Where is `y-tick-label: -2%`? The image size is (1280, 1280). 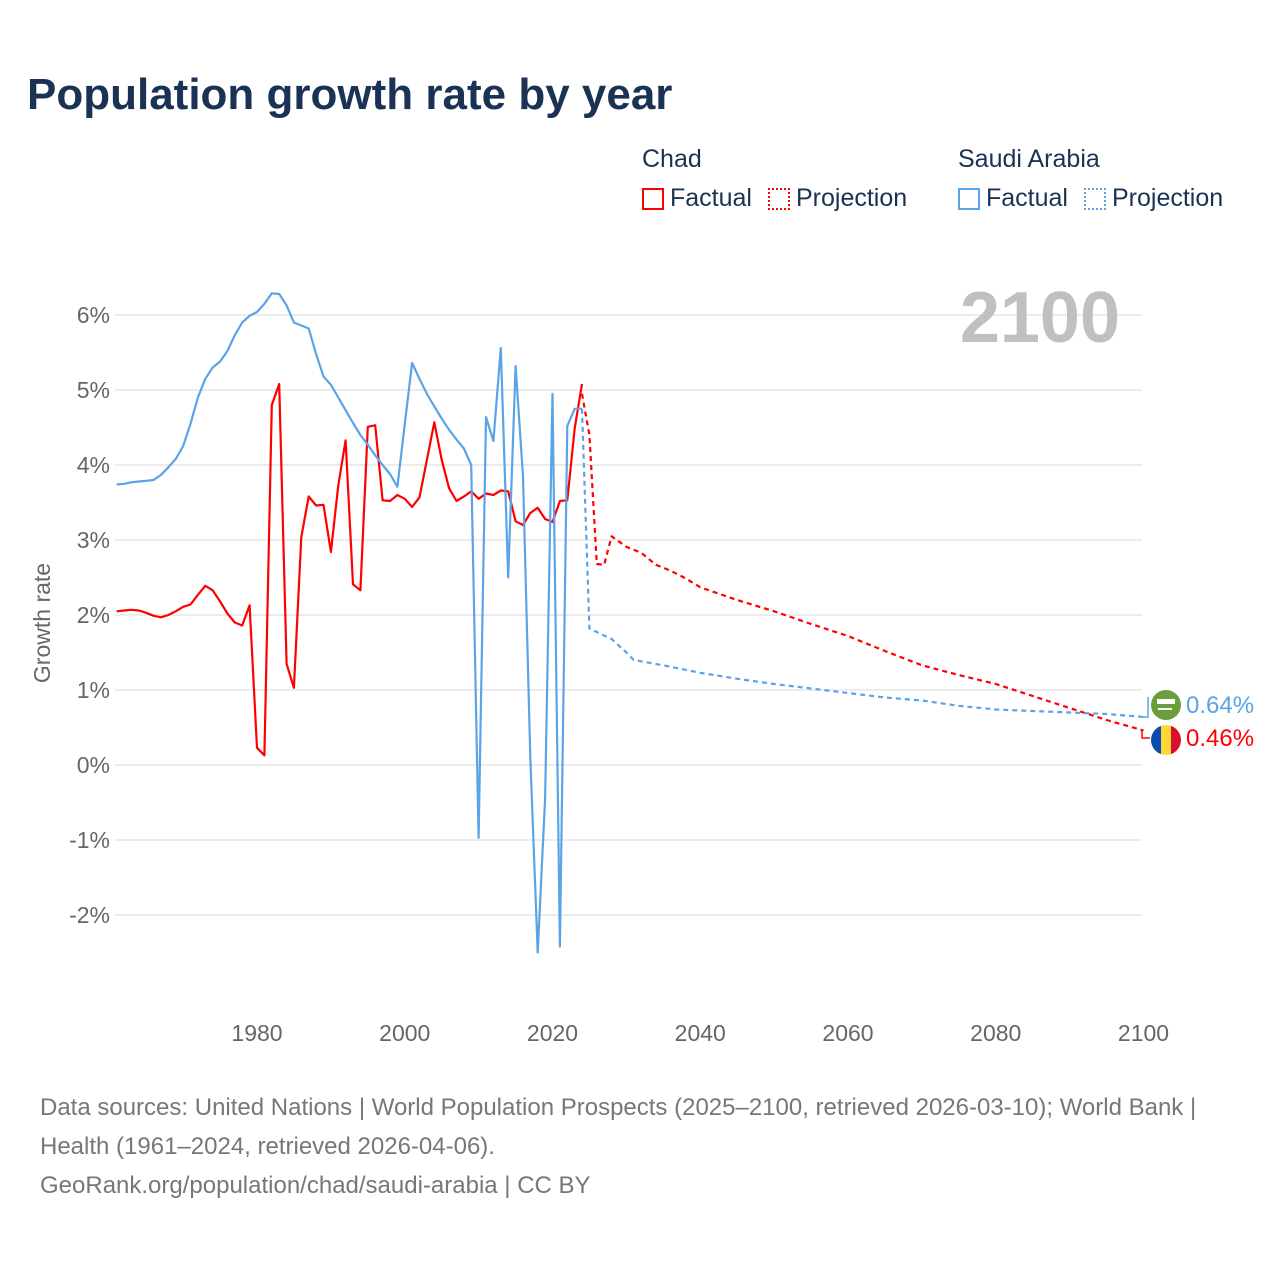 y-tick-label: -2% is located at coordinates (89, 915).